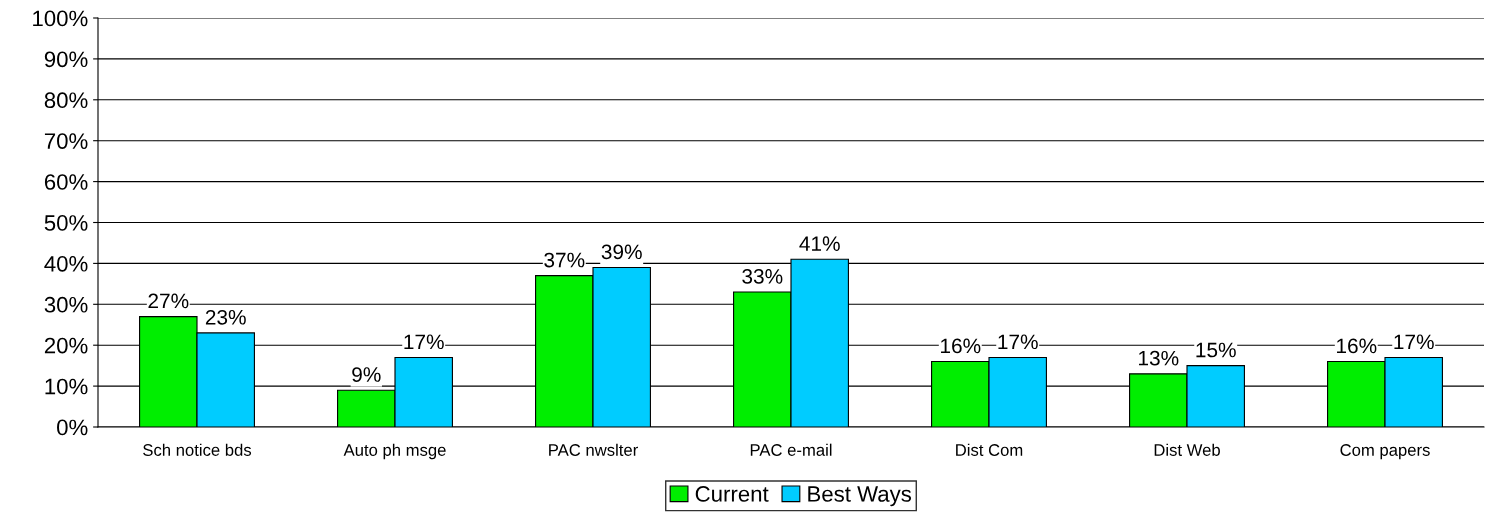  I want to click on legend-label: Best Ways, so click(860, 496).